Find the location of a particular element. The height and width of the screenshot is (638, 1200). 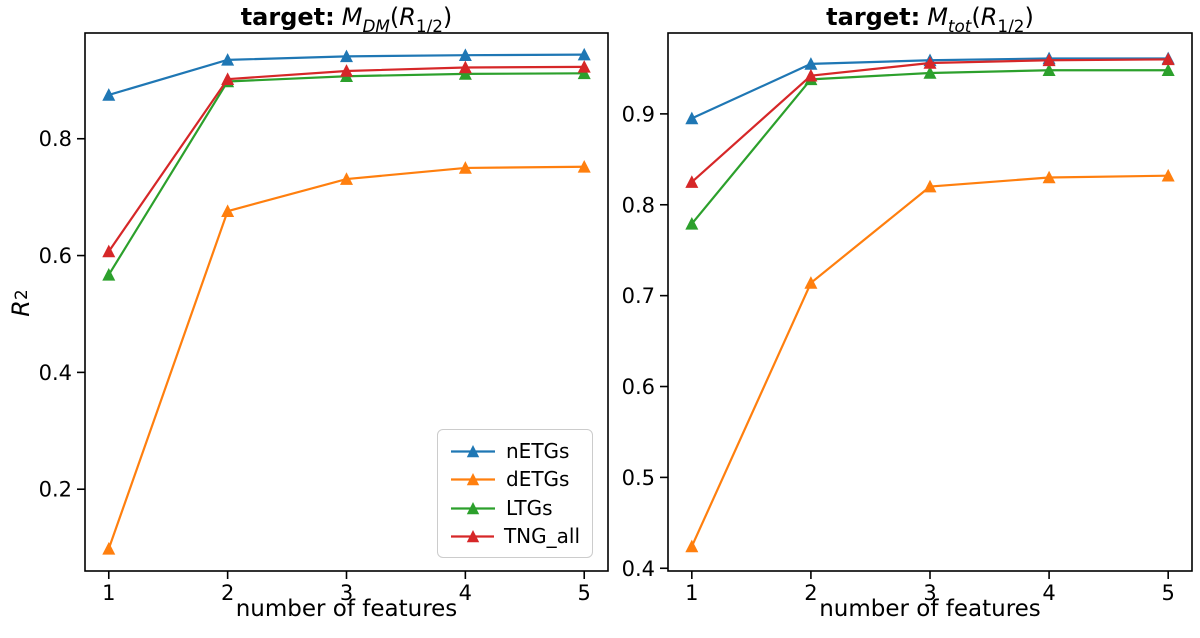

legend-label: nETGs is located at coordinates (538, 451).